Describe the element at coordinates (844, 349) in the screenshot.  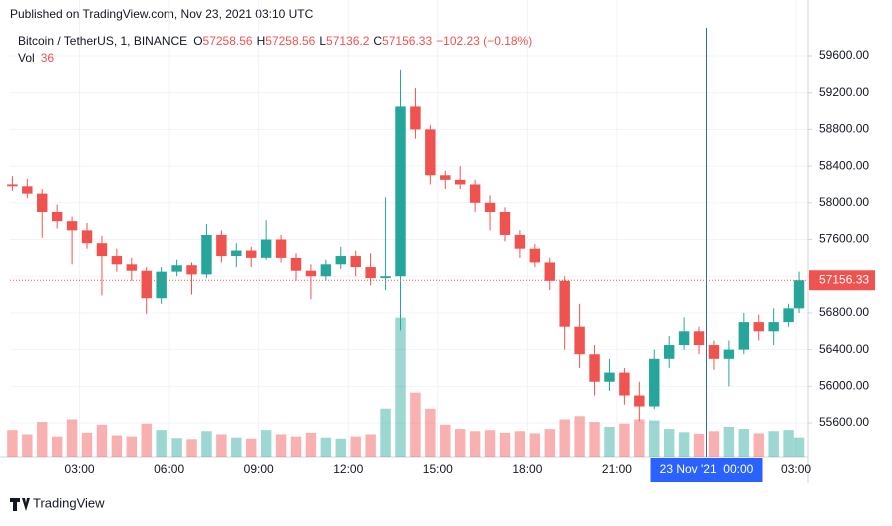
I see `y-tick-label: 56400.00` at that location.